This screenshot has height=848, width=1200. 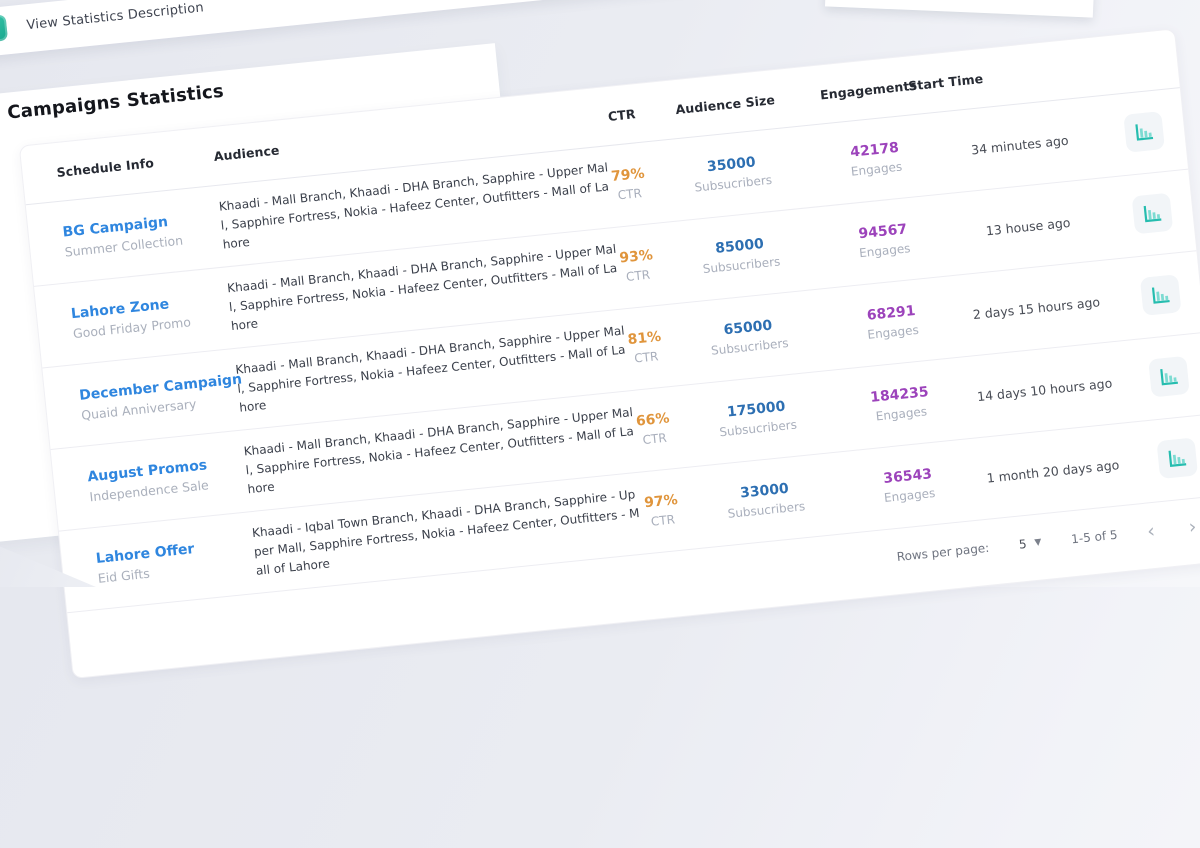 What do you see at coordinates (756, 409) in the screenshot?
I see `audience-size-value: 175000` at bounding box center [756, 409].